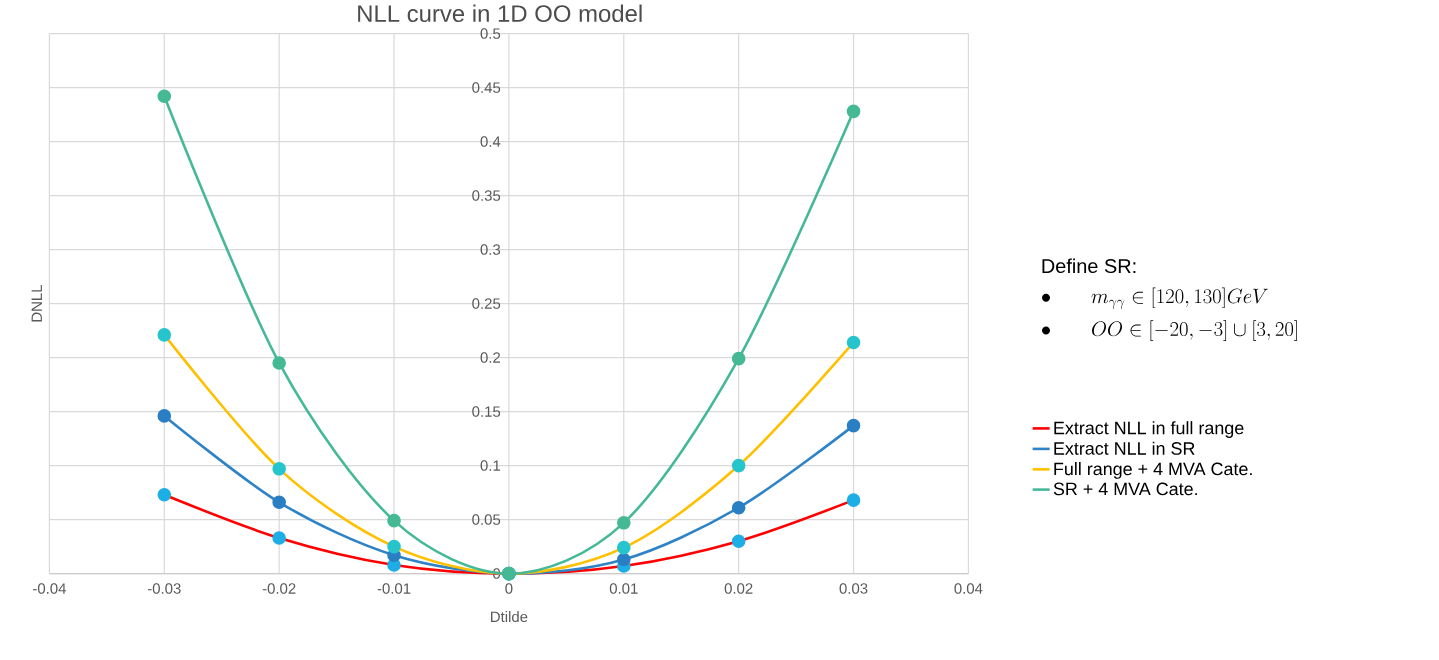  What do you see at coordinates (1089, 266) in the screenshot?
I see `text: Define SR:` at bounding box center [1089, 266].